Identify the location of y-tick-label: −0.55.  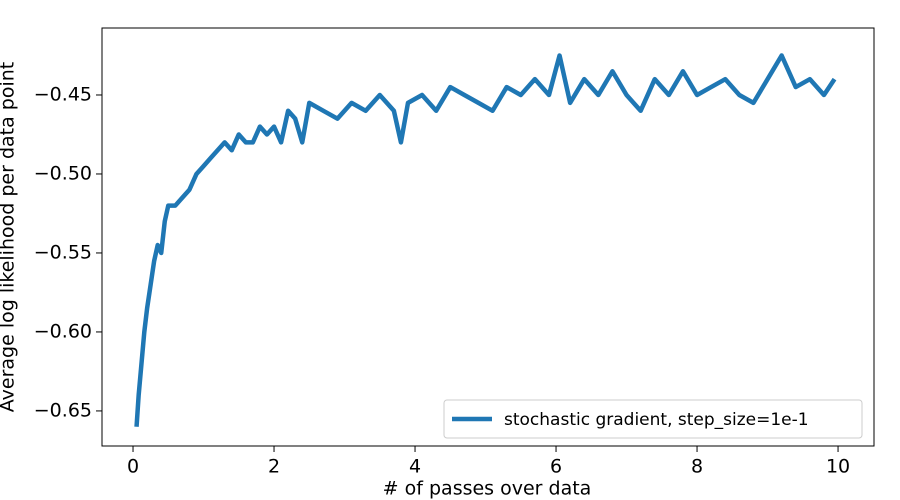
(63, 252).